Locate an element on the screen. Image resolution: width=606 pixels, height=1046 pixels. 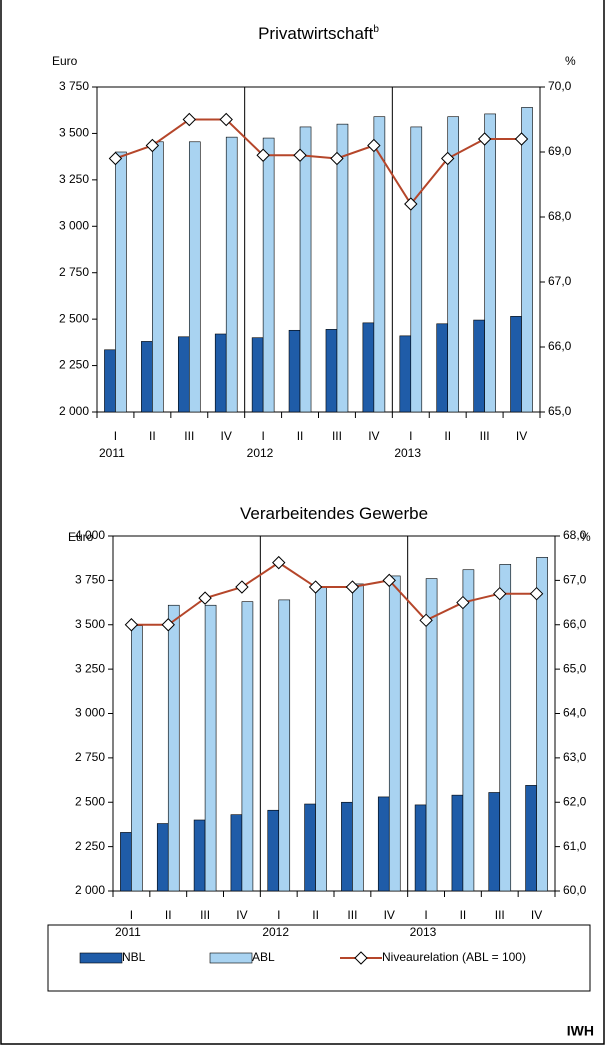
y2-tick-label: 68,0 is located at coordinates (560, 216).